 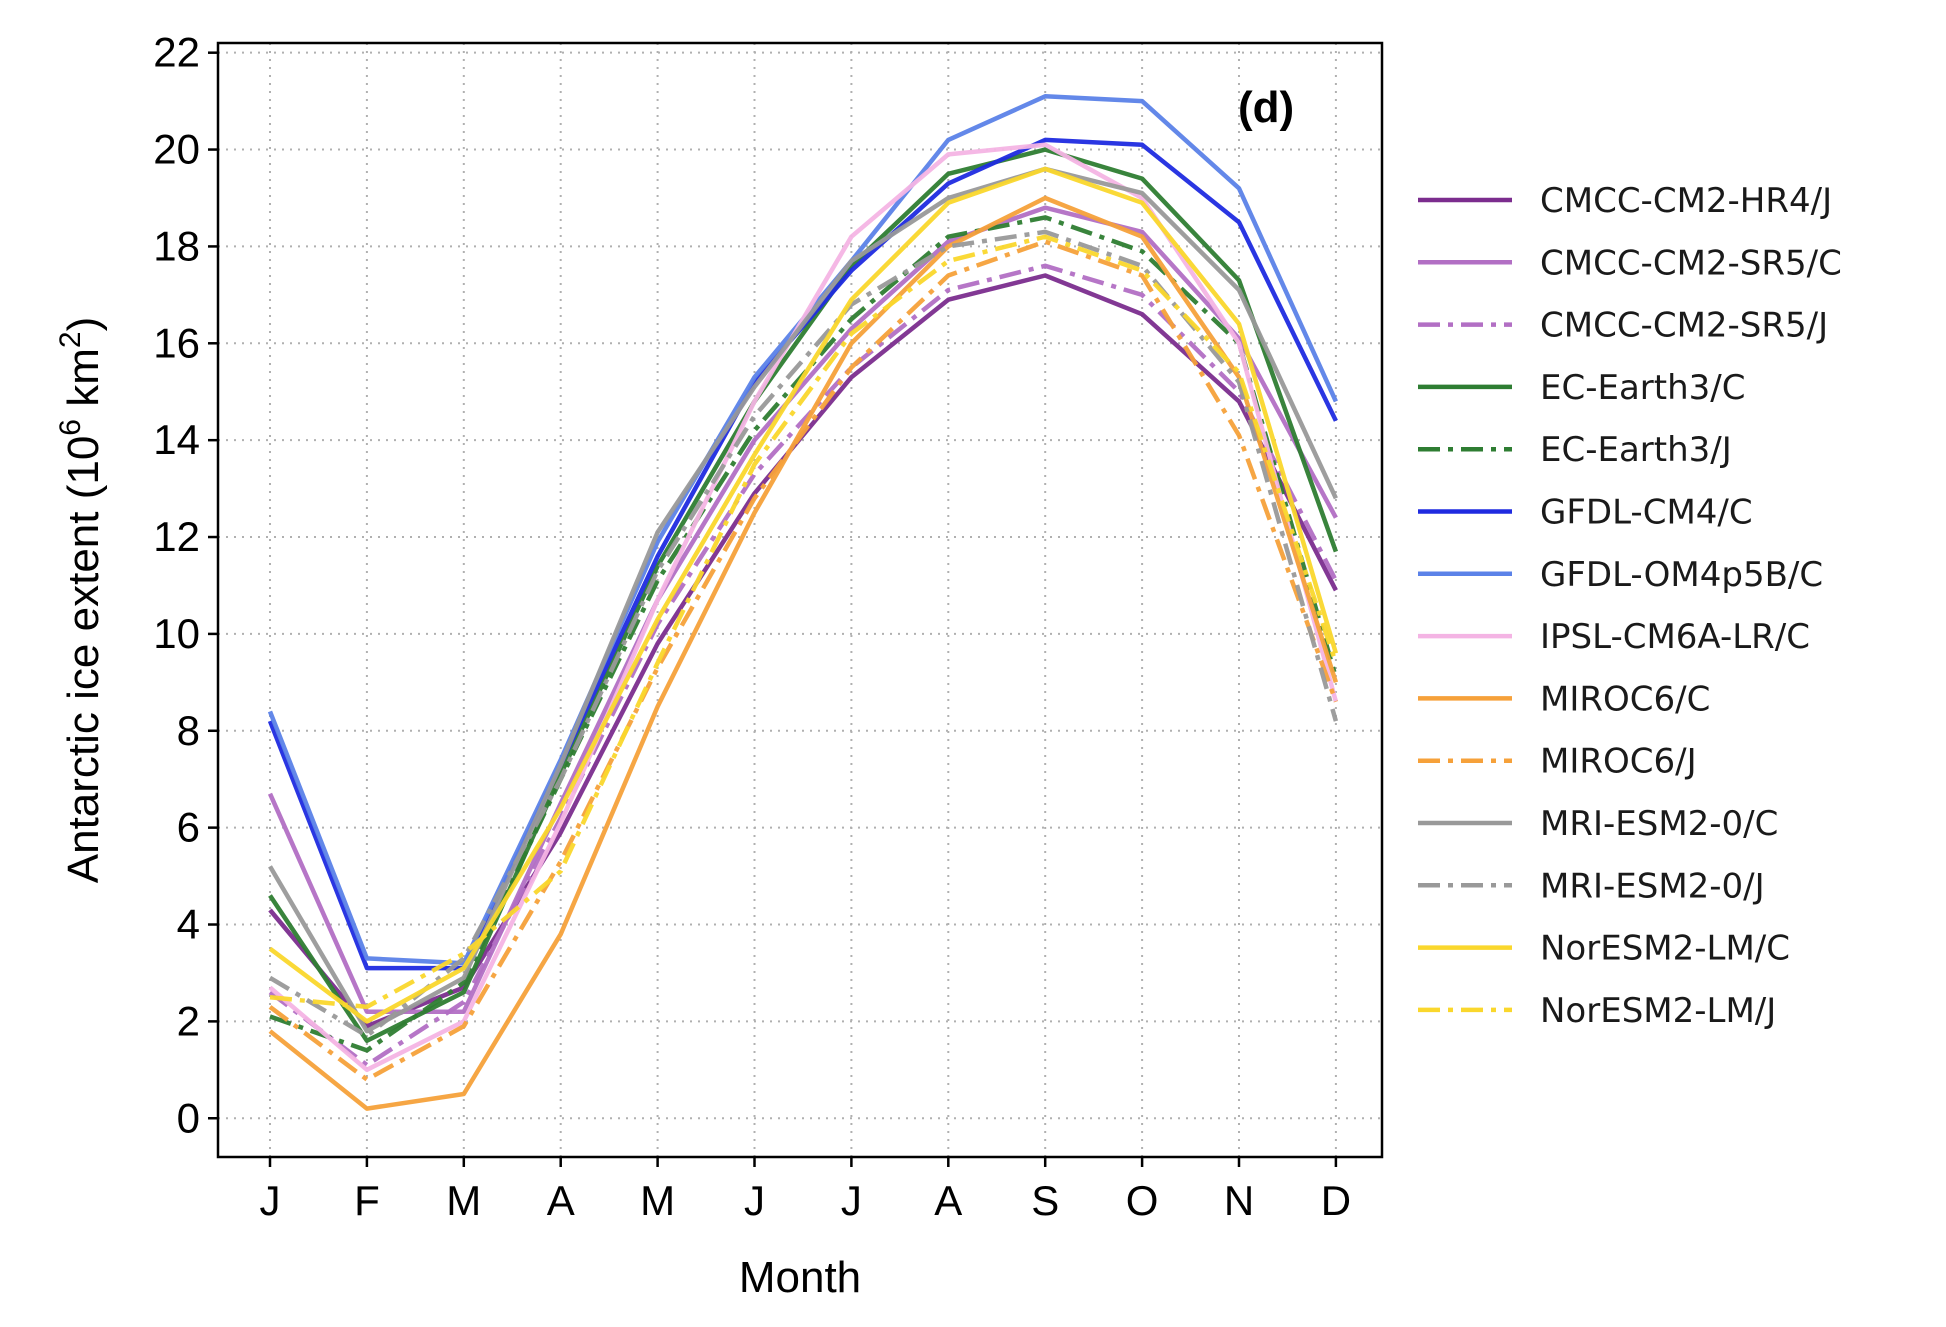 I want to click on legend-entry: CMCC-CM2-SR5/C, so click(x=1630, y=263).